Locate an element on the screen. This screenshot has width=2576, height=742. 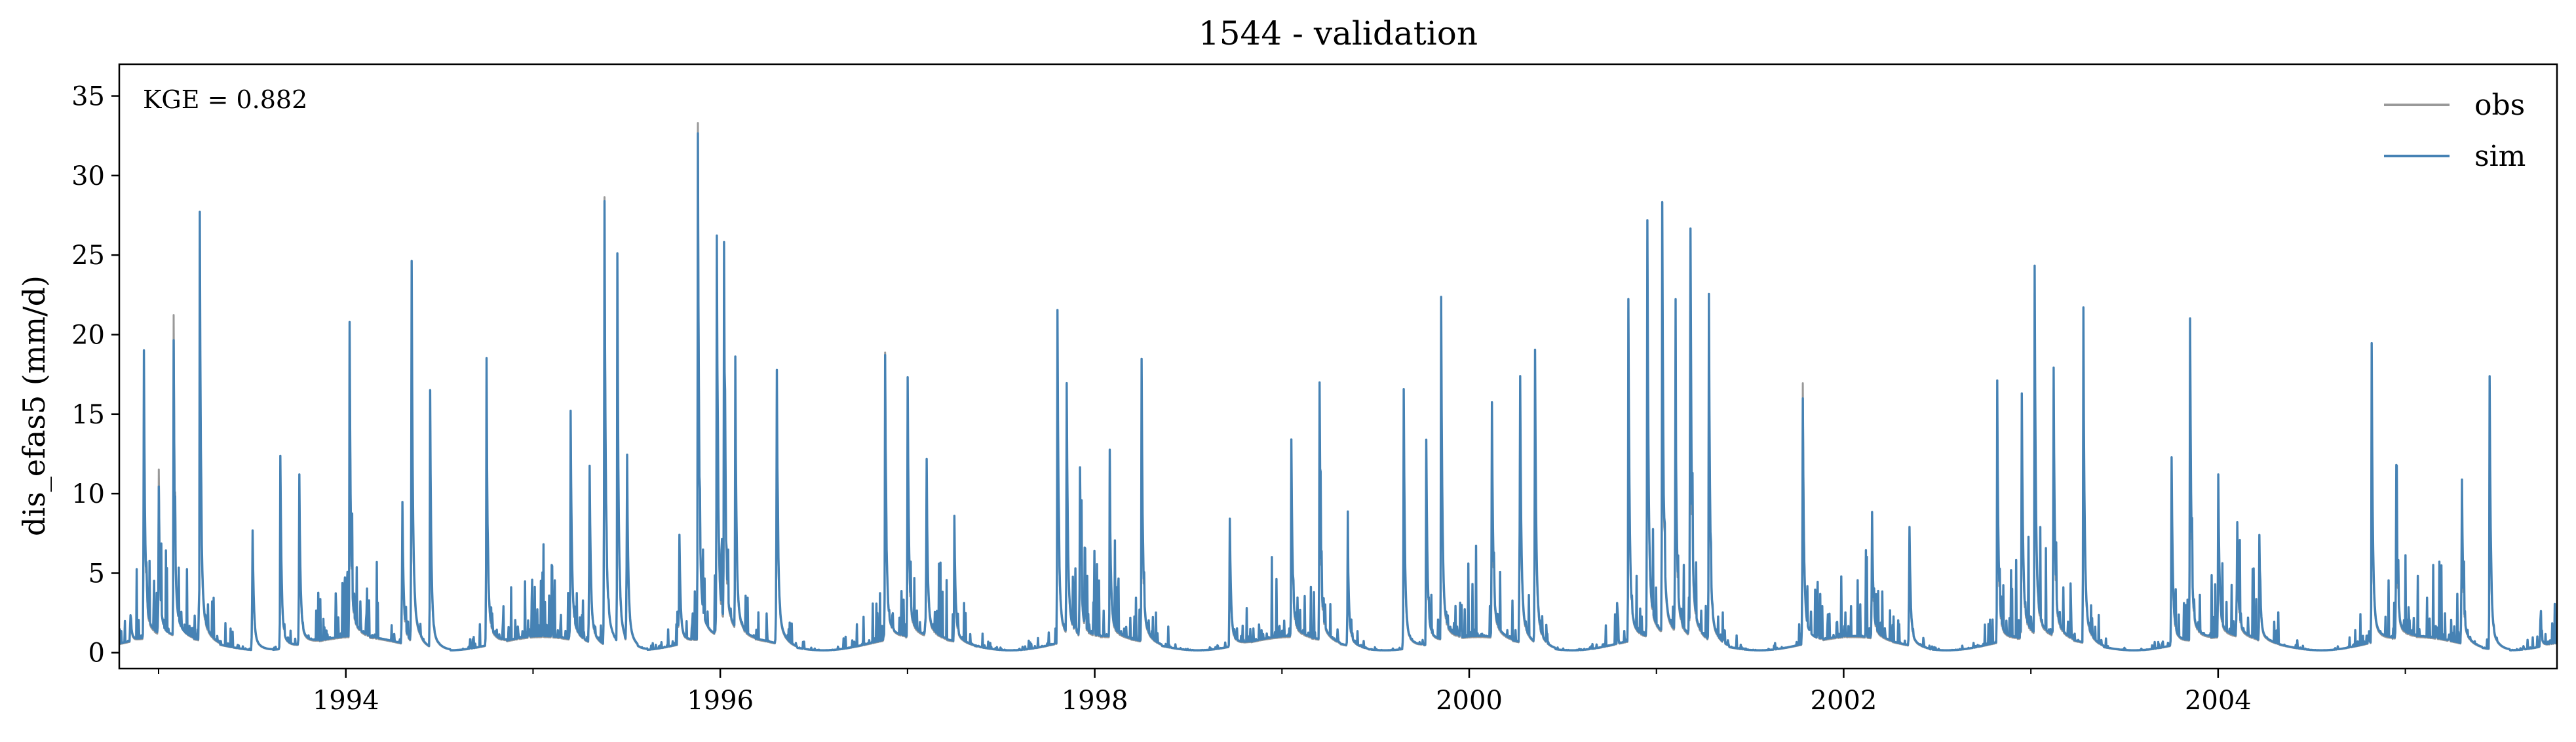
legend: obs sim is located at coordinates (2455, 130).